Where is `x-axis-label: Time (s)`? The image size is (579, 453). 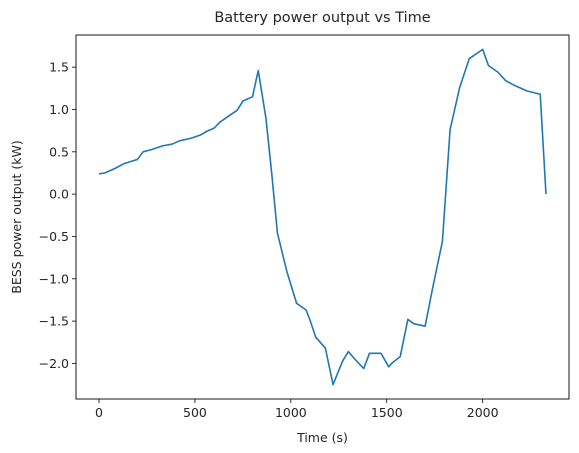 x-axis-label: Time (s) is located at coordinates (322, 437).